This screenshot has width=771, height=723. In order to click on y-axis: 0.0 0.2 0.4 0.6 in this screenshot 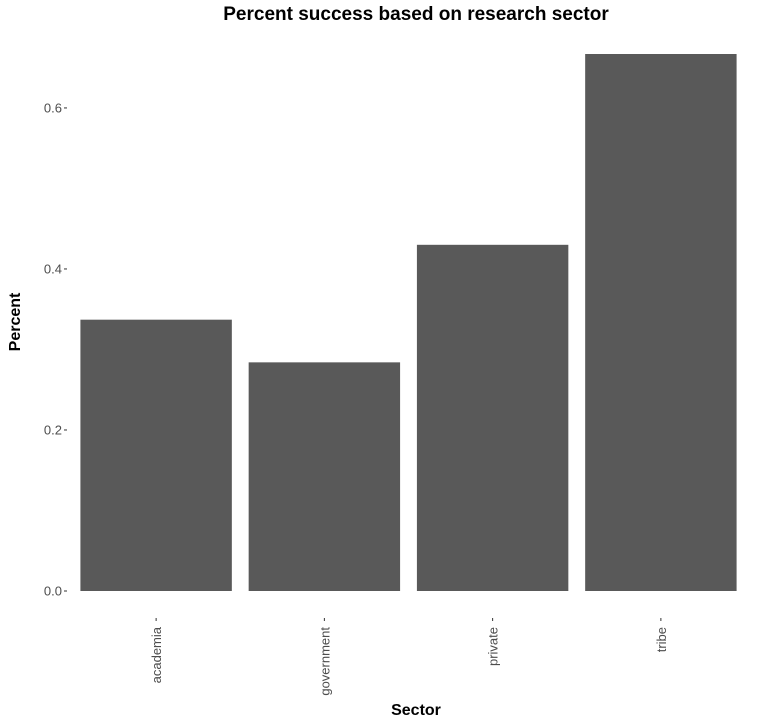, I will do `click(55, 349)`.